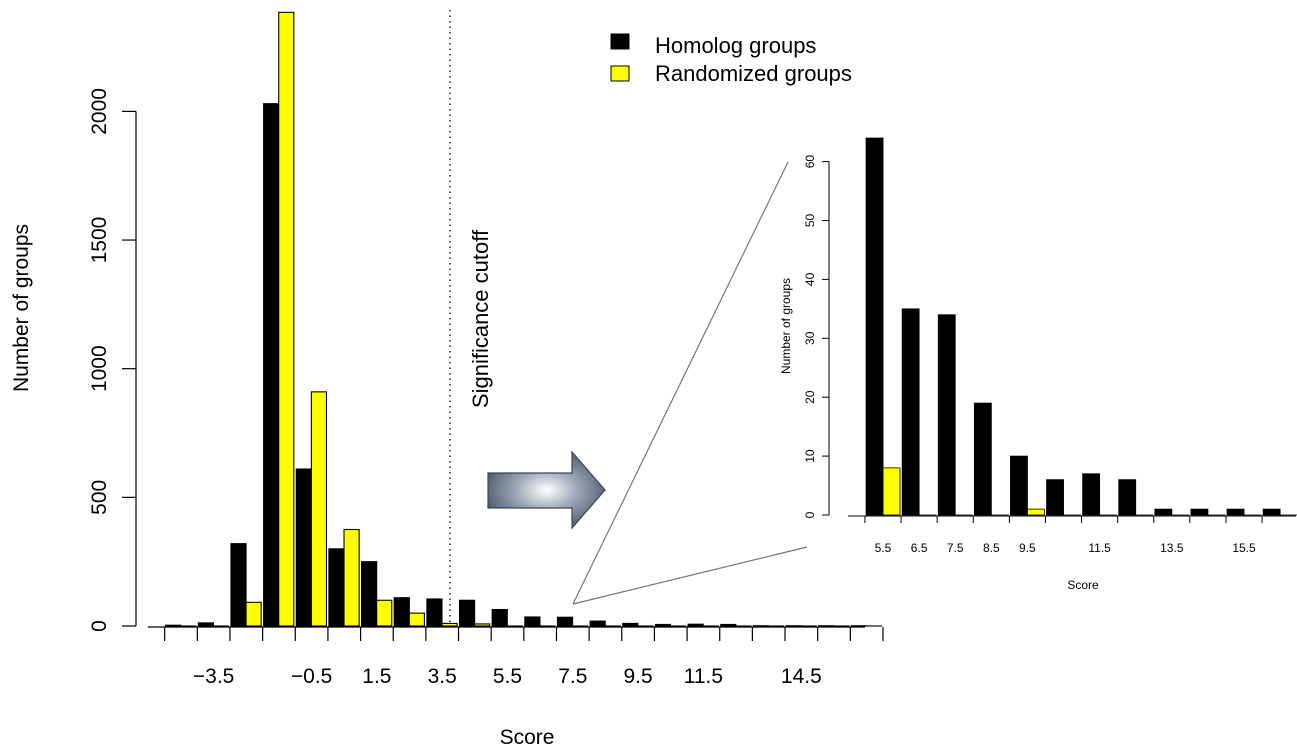  Describe the element at coordinates (1099, 548) in the screenshot. I see `inset-x-tick-label: 11.5` at that location.